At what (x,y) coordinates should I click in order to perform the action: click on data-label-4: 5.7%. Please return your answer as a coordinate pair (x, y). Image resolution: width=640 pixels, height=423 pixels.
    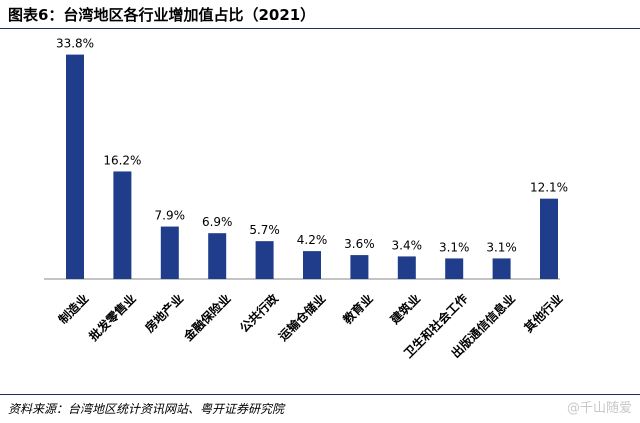
    Looking at the image, I should click on (264, 230).